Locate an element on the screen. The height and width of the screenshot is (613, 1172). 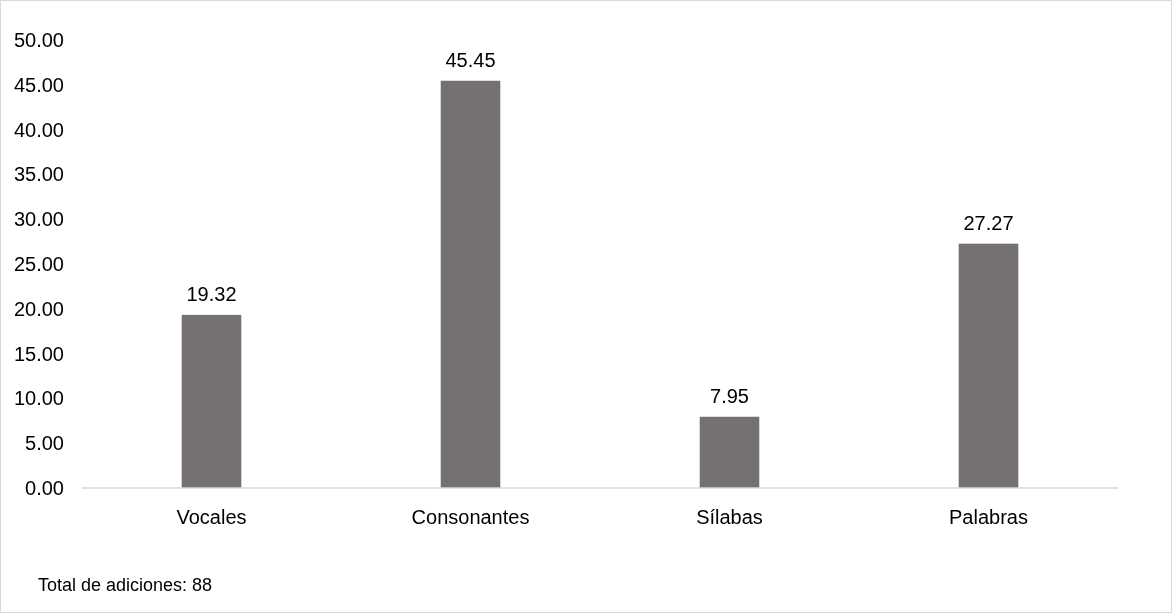
y-tick-label: 30.00 is located at coordinates (38, 219).